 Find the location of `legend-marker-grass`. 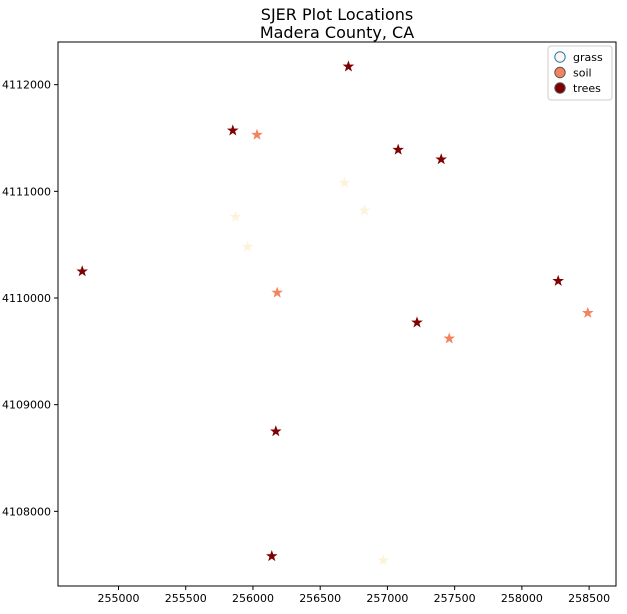

legend-marker-grass is located at coordinates (560, 57).